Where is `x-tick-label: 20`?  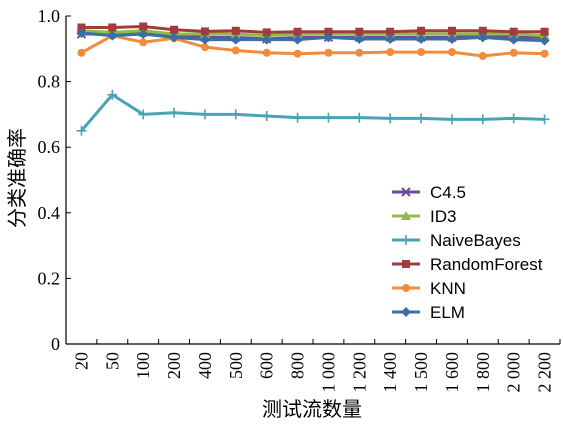 x-tick-label: 20 is located at coordinates (81, 361).